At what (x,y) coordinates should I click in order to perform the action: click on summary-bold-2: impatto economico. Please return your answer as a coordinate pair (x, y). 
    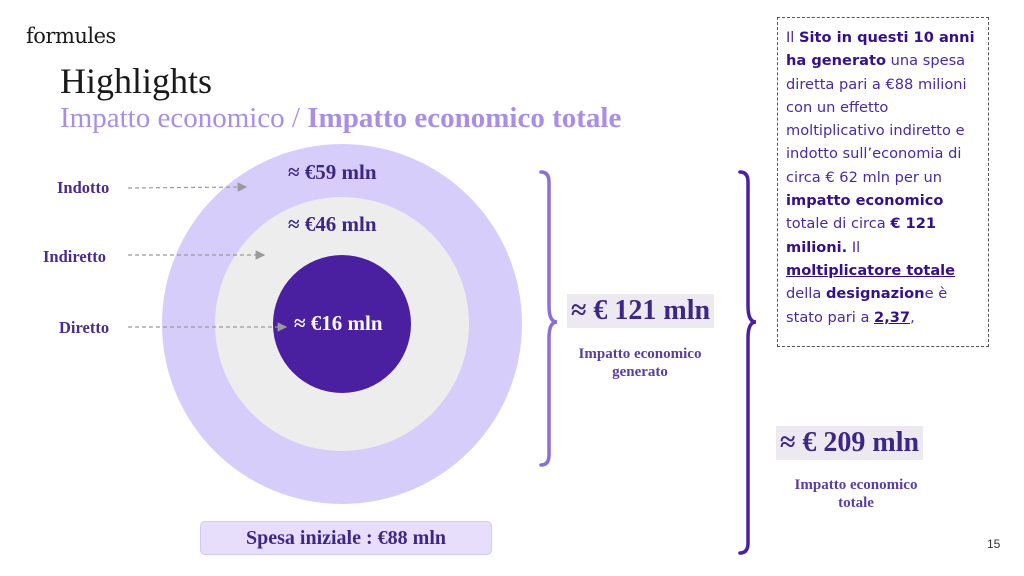
    Looking at the image, I should click on (865, 201).